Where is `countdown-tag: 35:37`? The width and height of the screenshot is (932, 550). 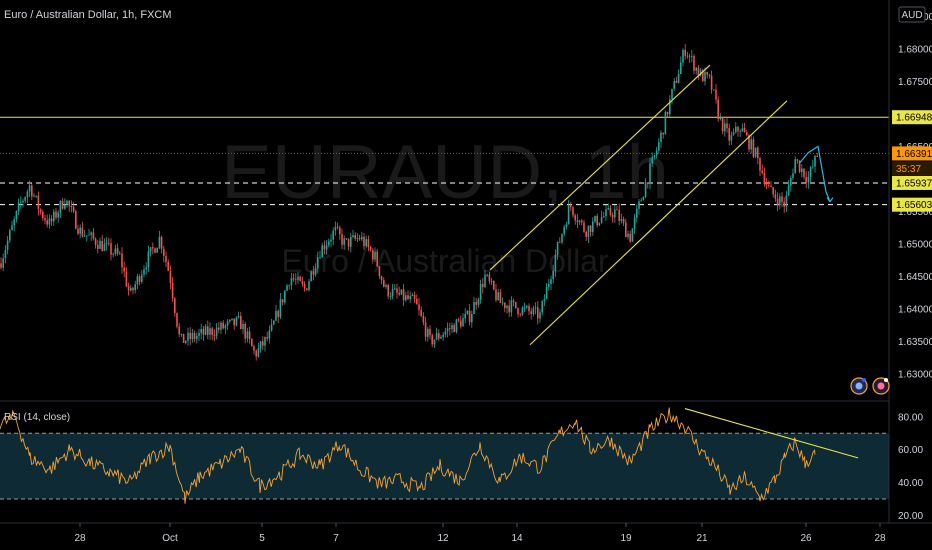
countdown-tag: 35:37 is located at coordinates (908, 169).